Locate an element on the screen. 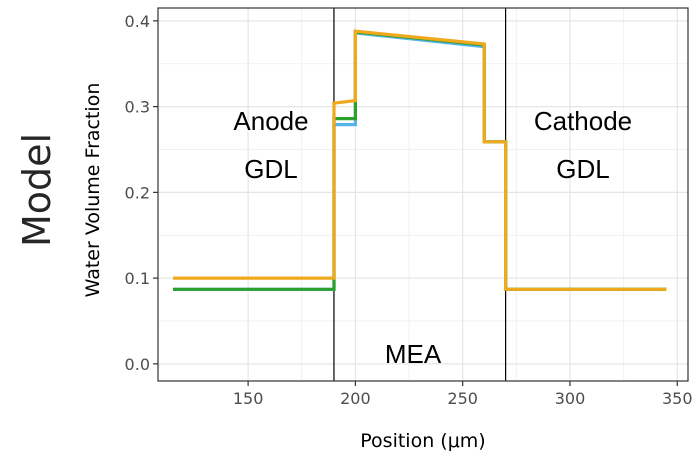  y-axis-title: Water Volume Fraction is located at coordinates (93, 190).